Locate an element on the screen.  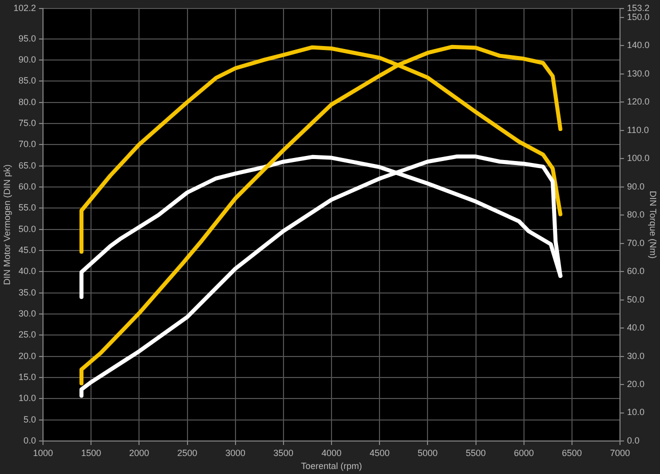
y2-tick-label: 0.0 is located at coordinates (633, 440).